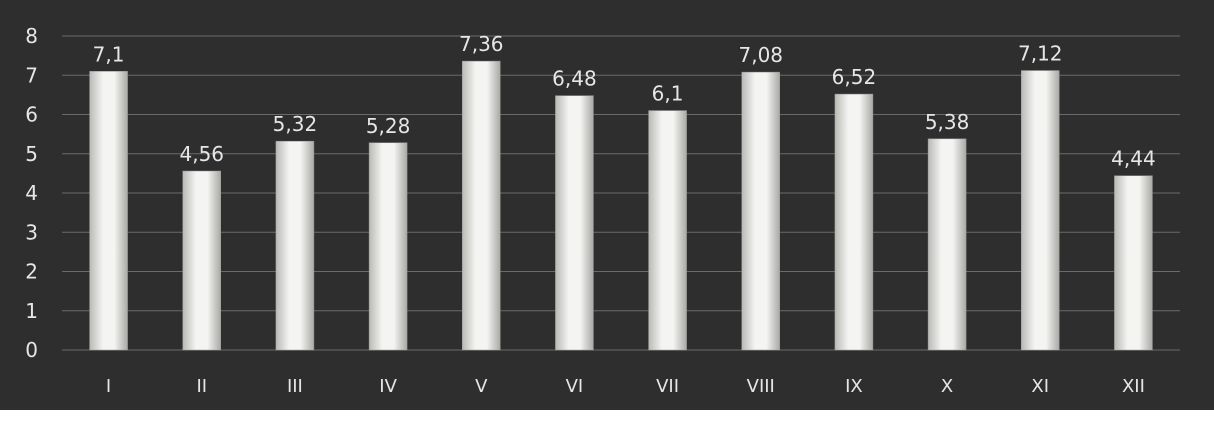 The height and width of the screenshot is (428, 1214). I want to click on x-tick-label: XII, so click(1133, 386).